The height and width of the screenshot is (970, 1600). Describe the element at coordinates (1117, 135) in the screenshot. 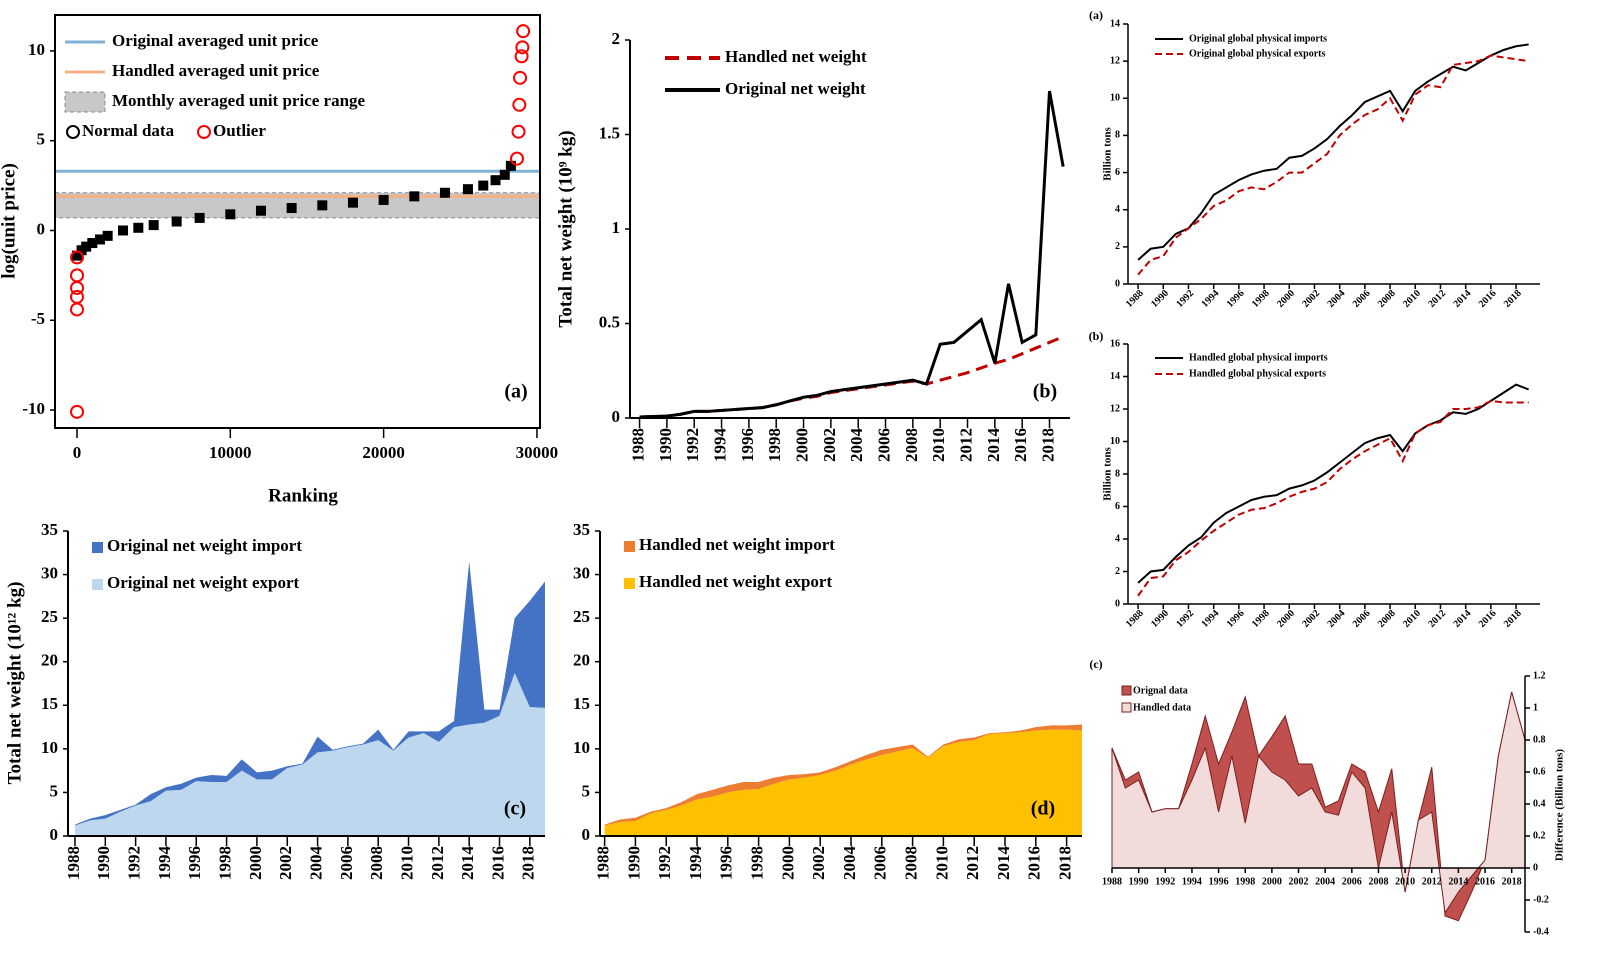

I see `y-tick-label: 8` at that location.